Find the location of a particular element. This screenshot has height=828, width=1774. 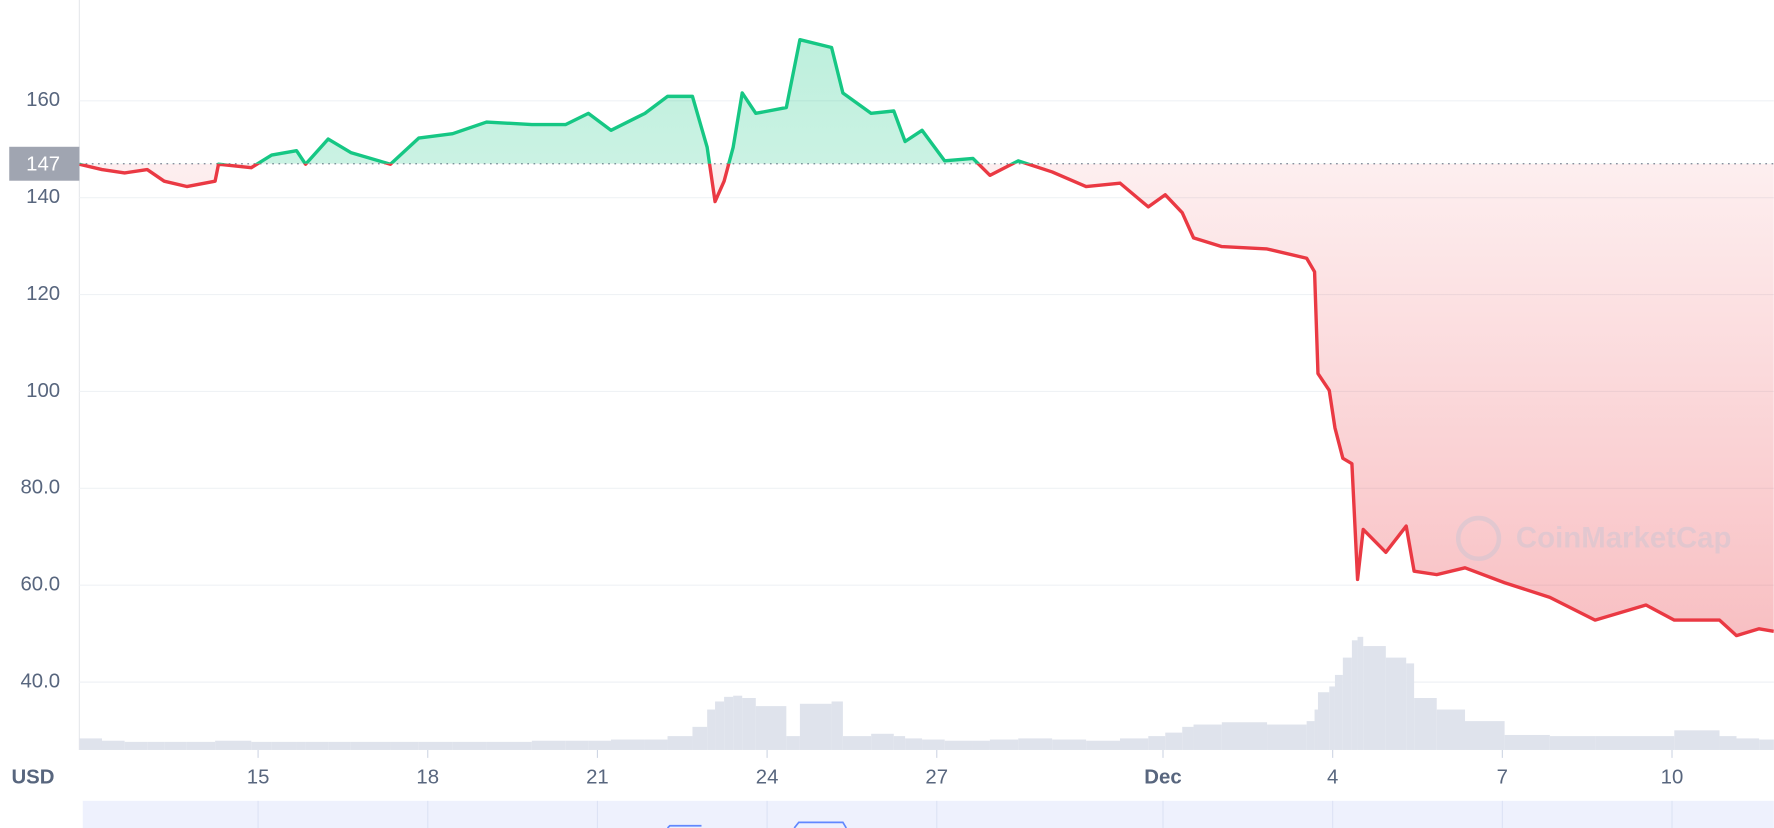

x-tick-label: 18 is located at coordinates (427, 778).